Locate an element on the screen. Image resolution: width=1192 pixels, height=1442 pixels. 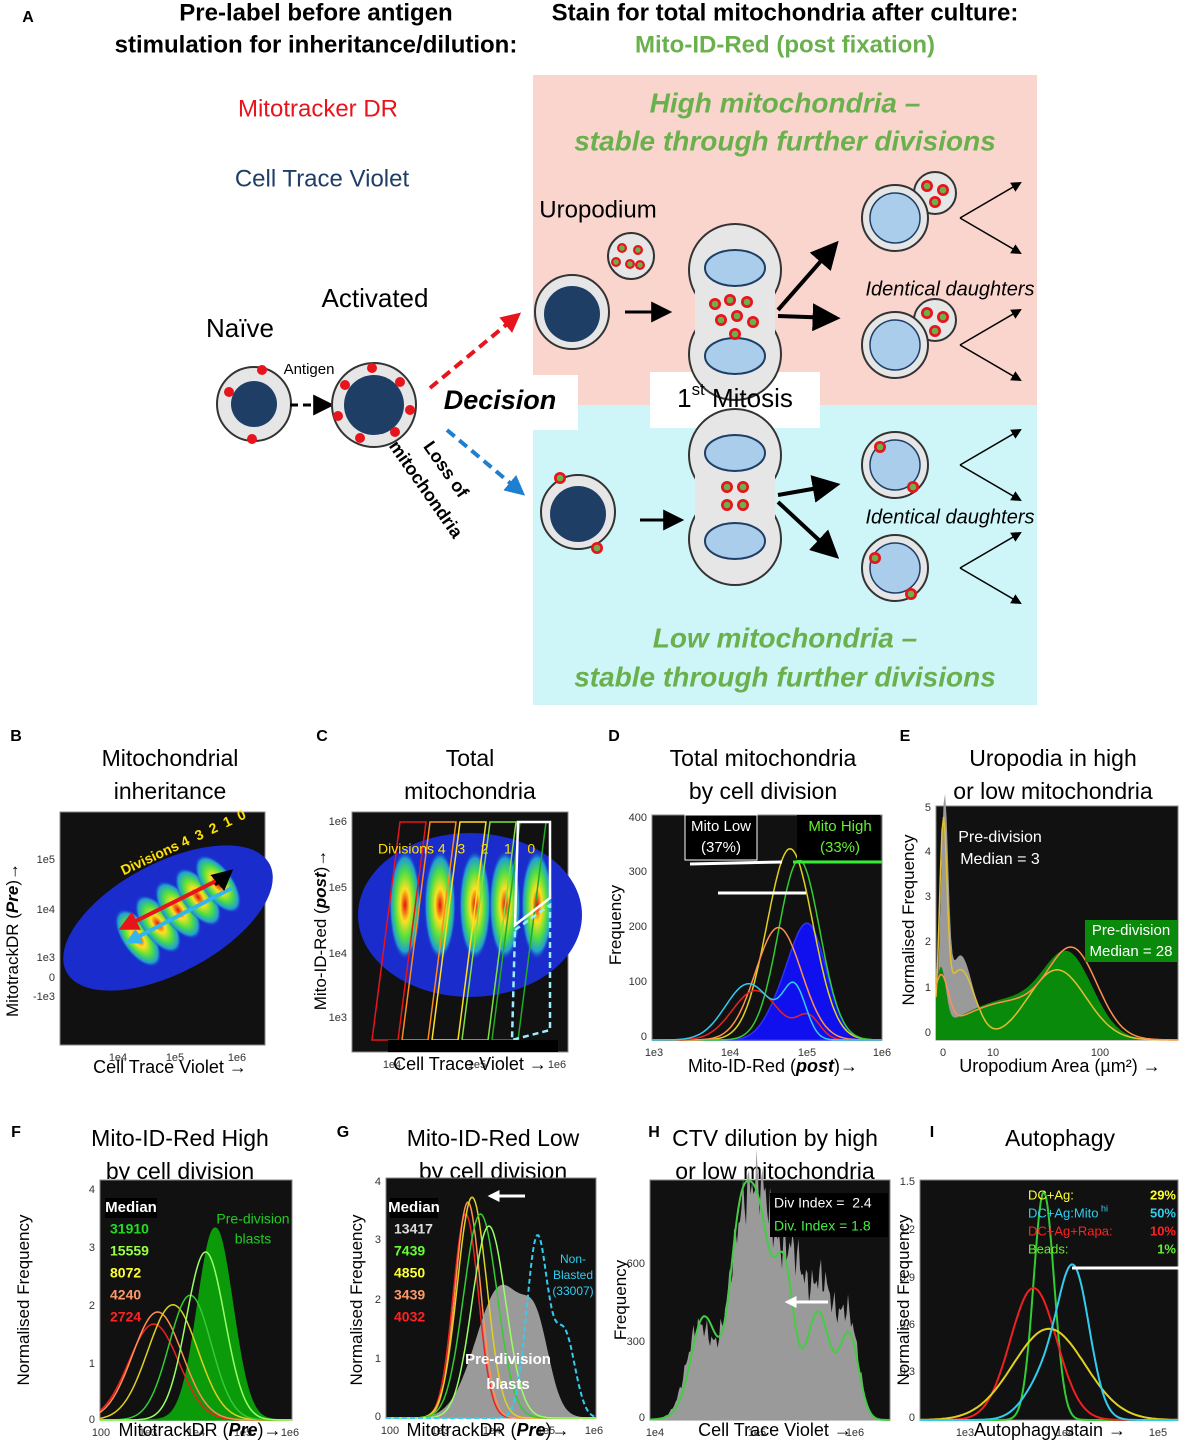
cell-label: Activated is located at coordinates (375, 298).